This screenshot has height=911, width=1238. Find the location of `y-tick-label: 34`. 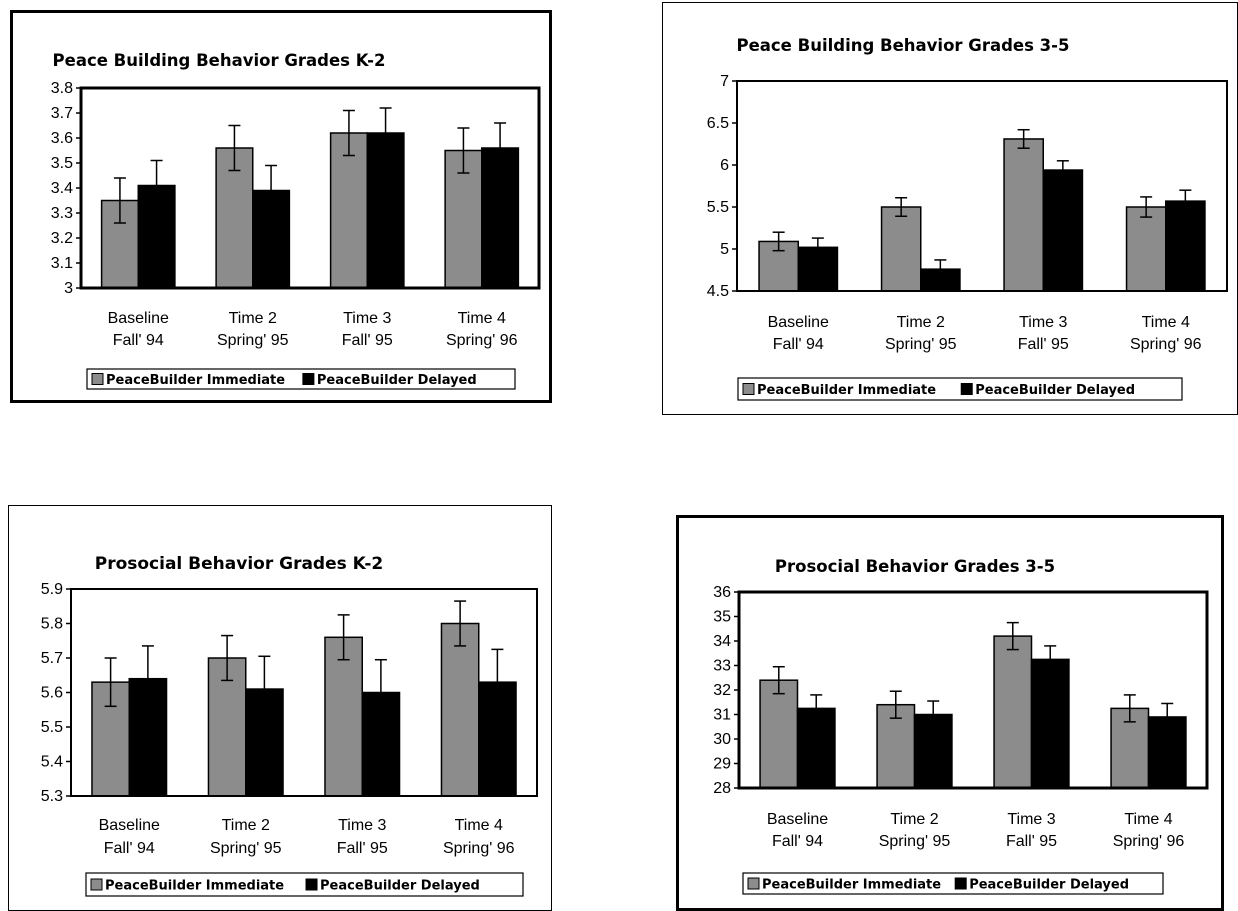

y-tick-label: 34 is located at coordinates (722, 641).